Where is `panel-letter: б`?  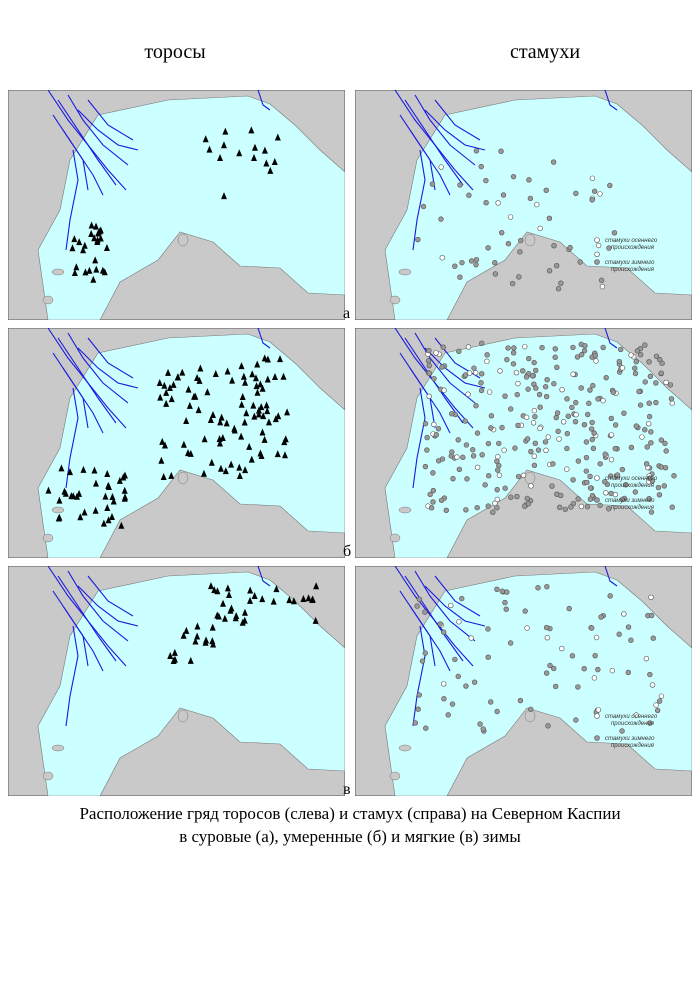 panel-letter: б is located at coordinates (347, 551).